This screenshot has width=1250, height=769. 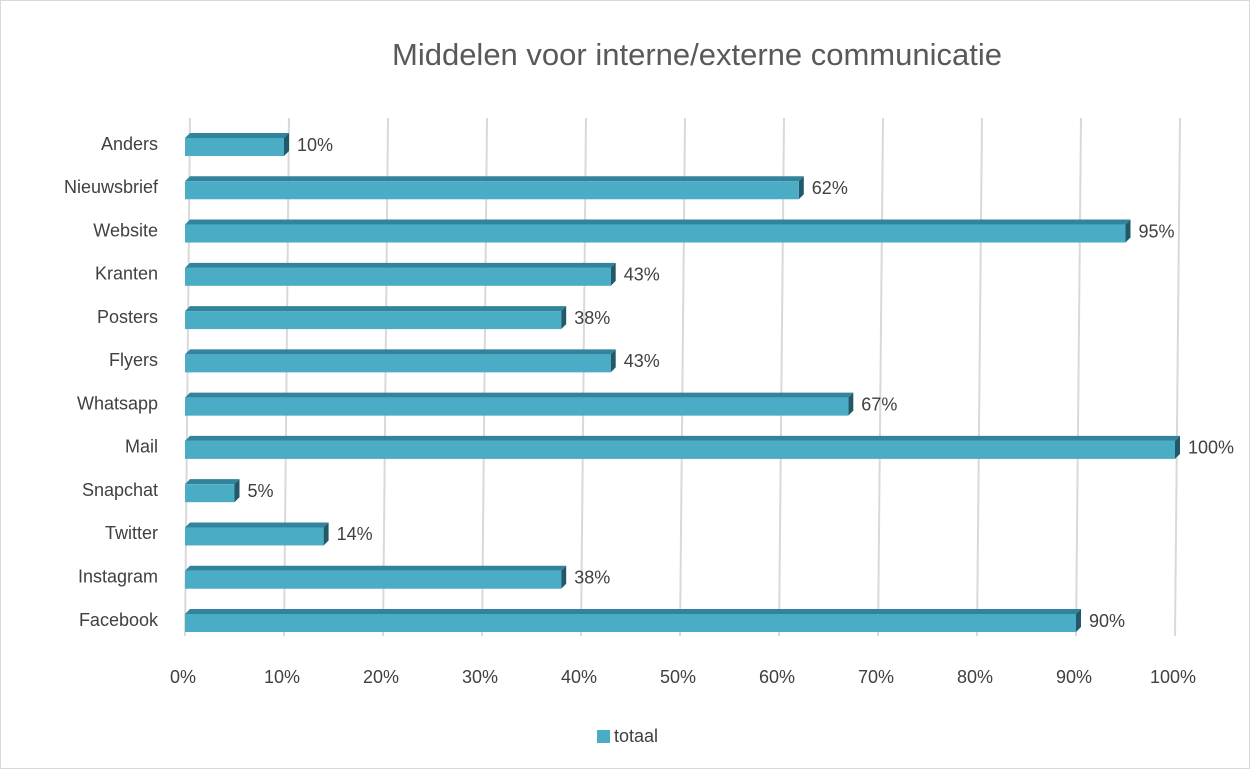 What do you see at coordinates (1157, 231) in the screenshot?
I see `data-label: 95%` at bounding box center [1157, 231].